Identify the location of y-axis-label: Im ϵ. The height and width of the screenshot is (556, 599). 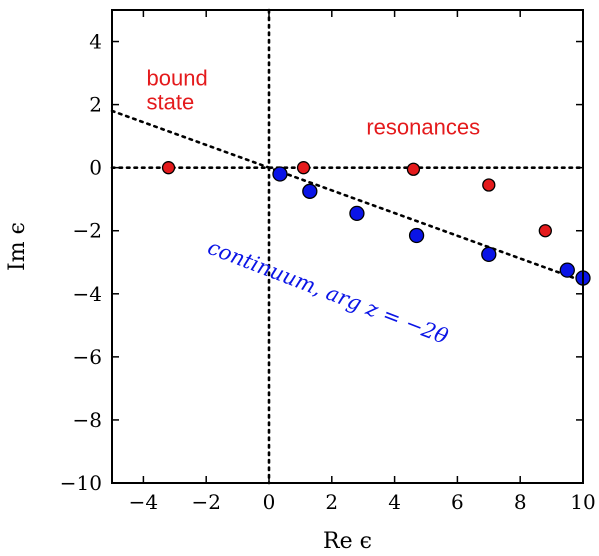
(17, 246).